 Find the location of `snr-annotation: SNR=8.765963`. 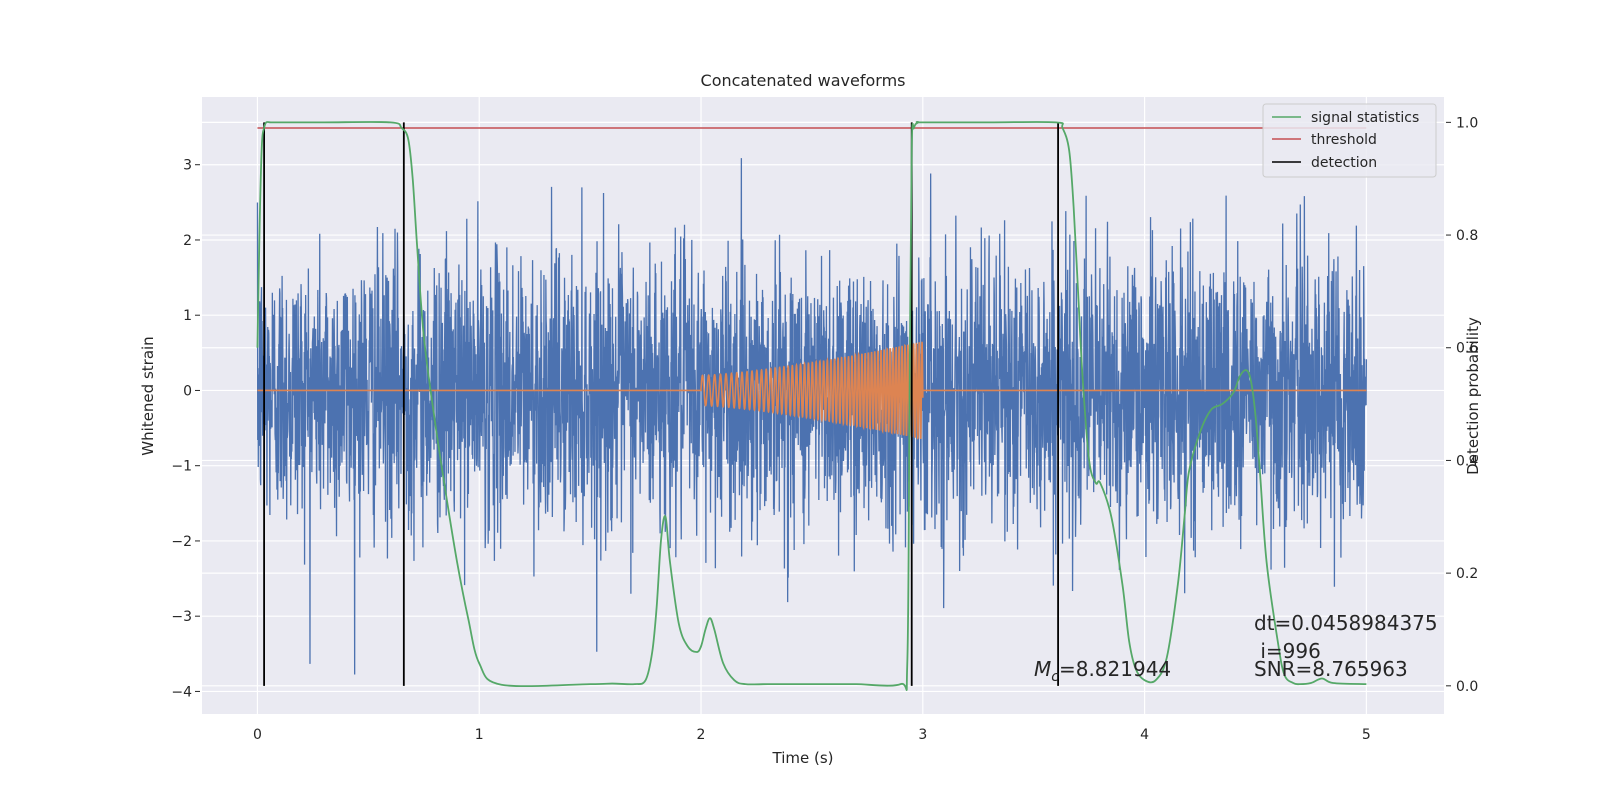

snr-annotation: SNR=8.765963 is located at coordinates (1331, 669).